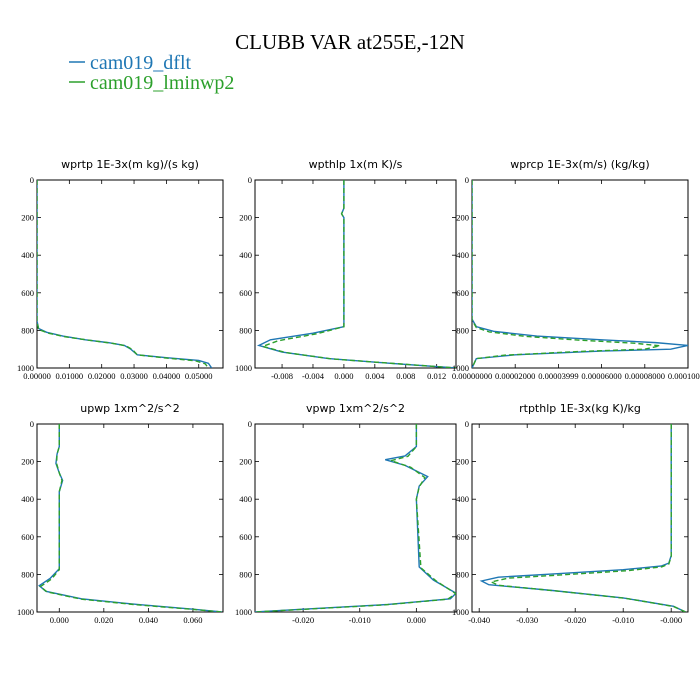  What do you see at coordinates (405, 376) in the screenshot?
I see `x-tick-label: 0.008` at bounding box center [405, 376].